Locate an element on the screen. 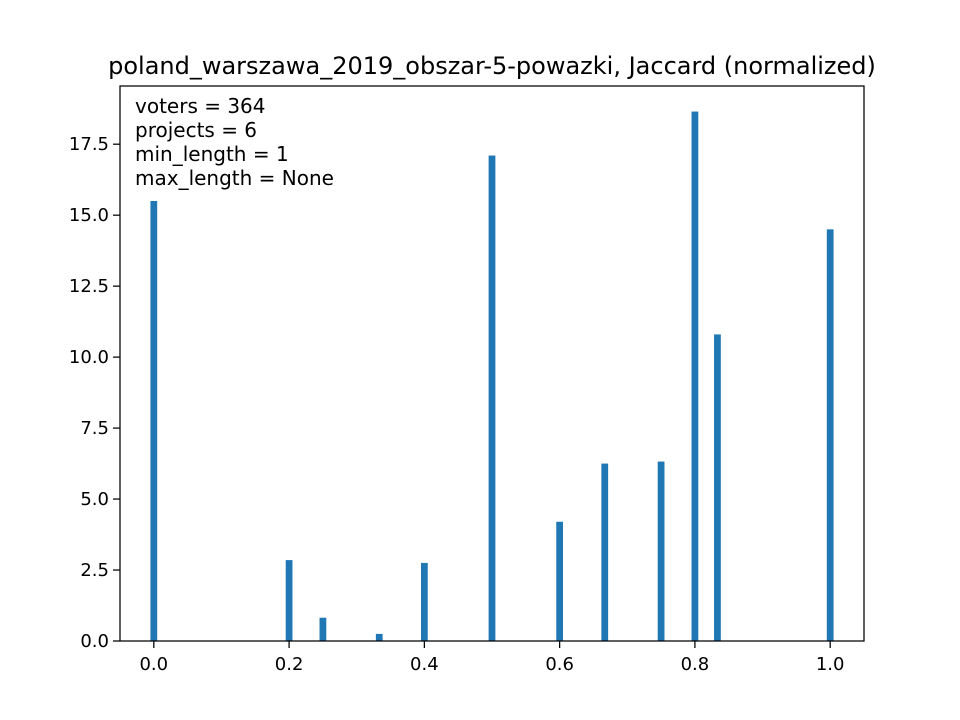  x-tick-label: 0.0 is located at coordinates (153, 664).